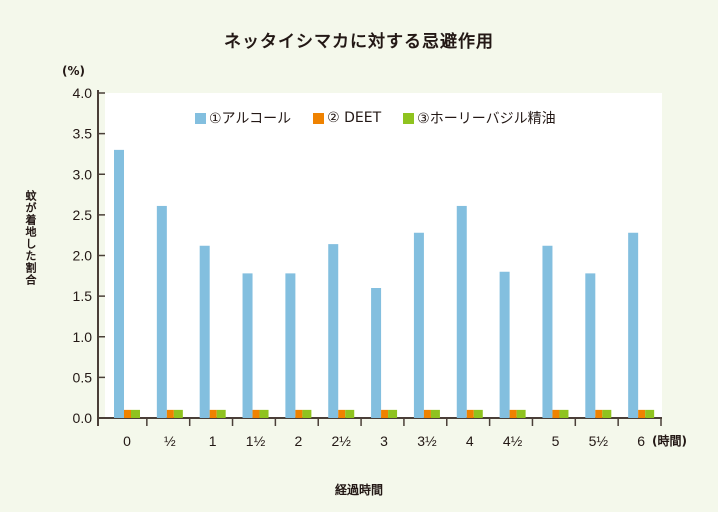 The image size is (718, 512). Describe the element at coordinates (427, 441) in the screenshot. I see `x-tick-label: 3½` at that location.